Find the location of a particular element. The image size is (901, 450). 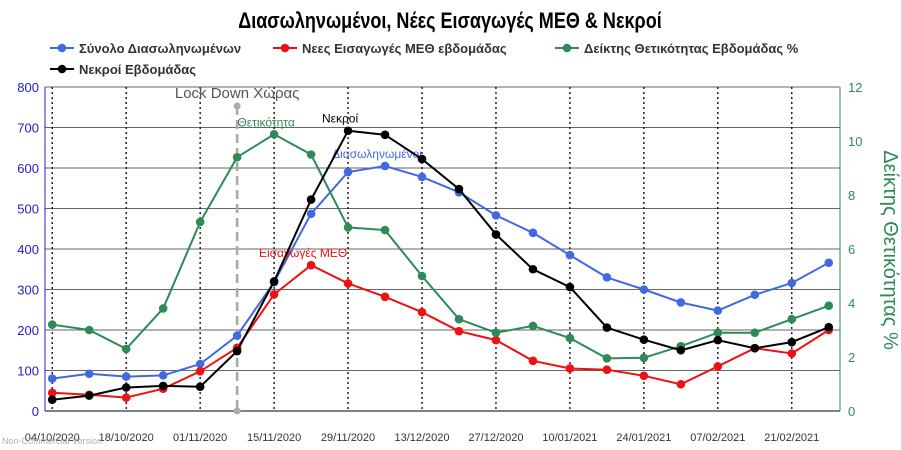

series-callout-label: Νεκροί is located at coordinates (340, 119).